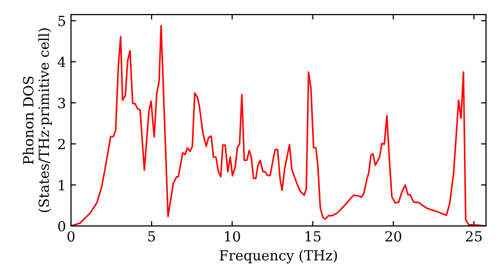  I want to click on x-tick-label: 10, so click(232, 236).